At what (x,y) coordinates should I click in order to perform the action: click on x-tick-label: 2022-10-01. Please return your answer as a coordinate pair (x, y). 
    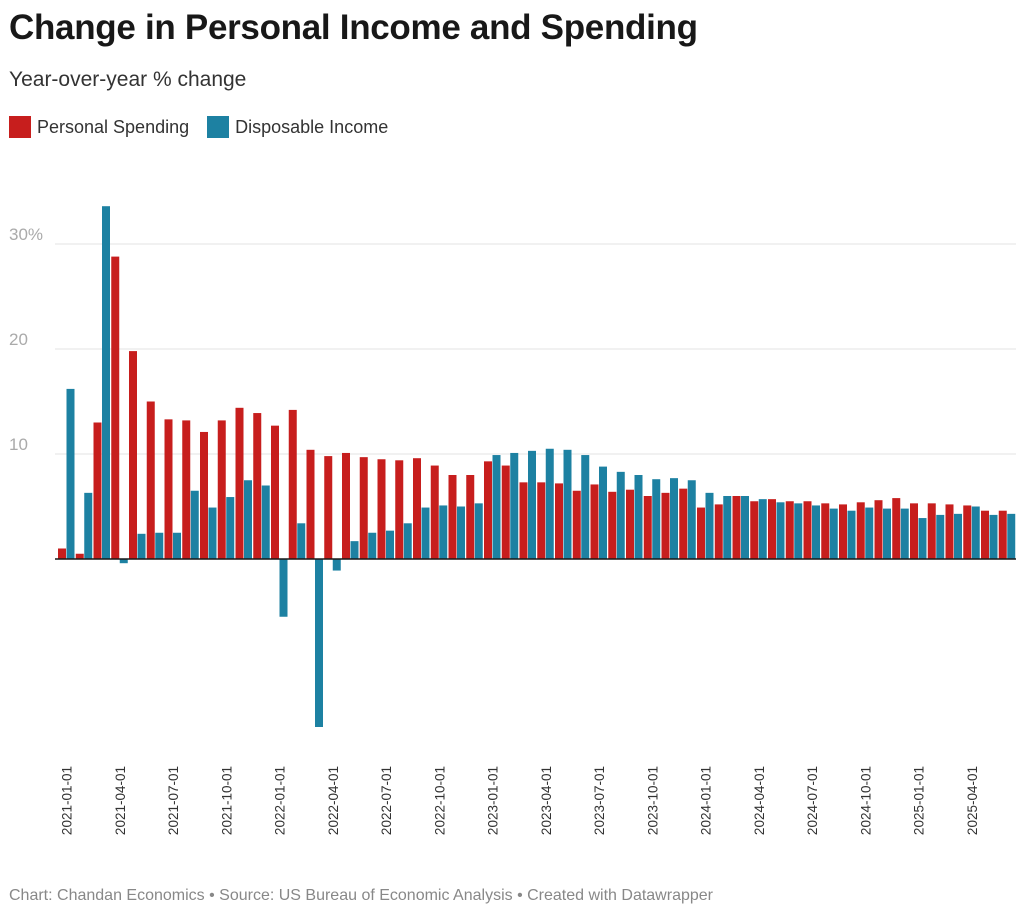
    Looking at the image, I should click on (439, 800).